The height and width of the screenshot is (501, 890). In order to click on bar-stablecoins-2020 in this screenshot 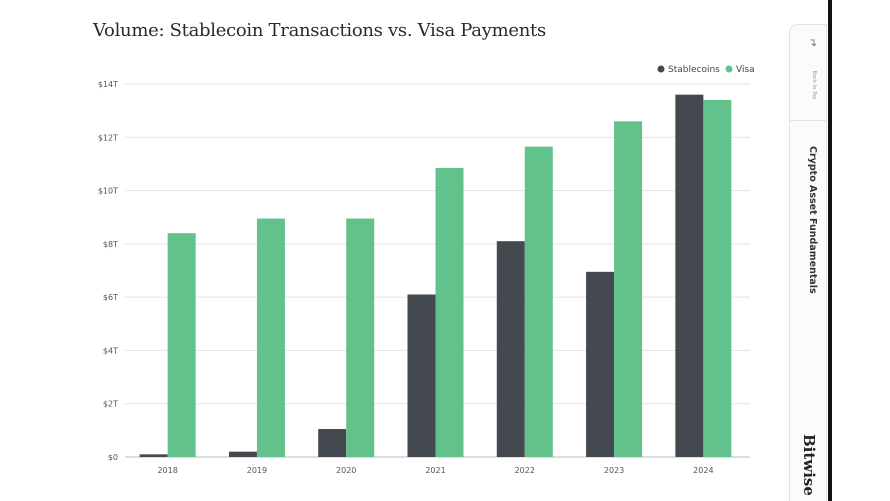, I will do `click(332, 443)`.